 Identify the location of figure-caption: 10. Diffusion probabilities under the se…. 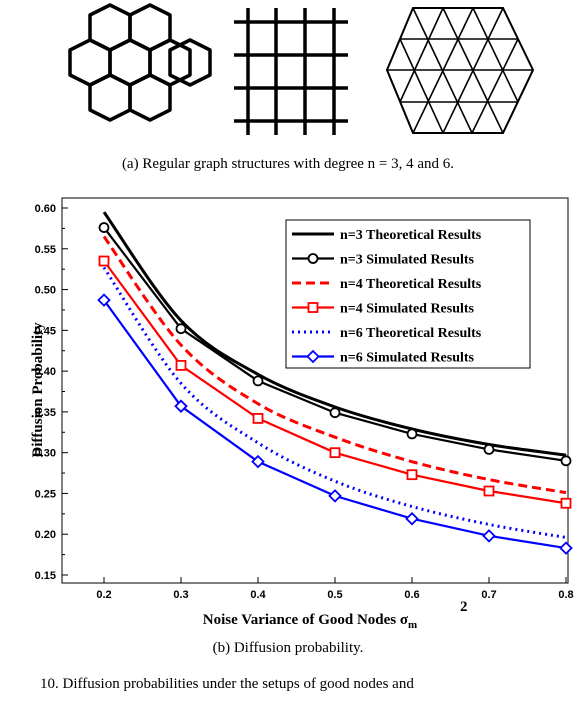
(227, 684).